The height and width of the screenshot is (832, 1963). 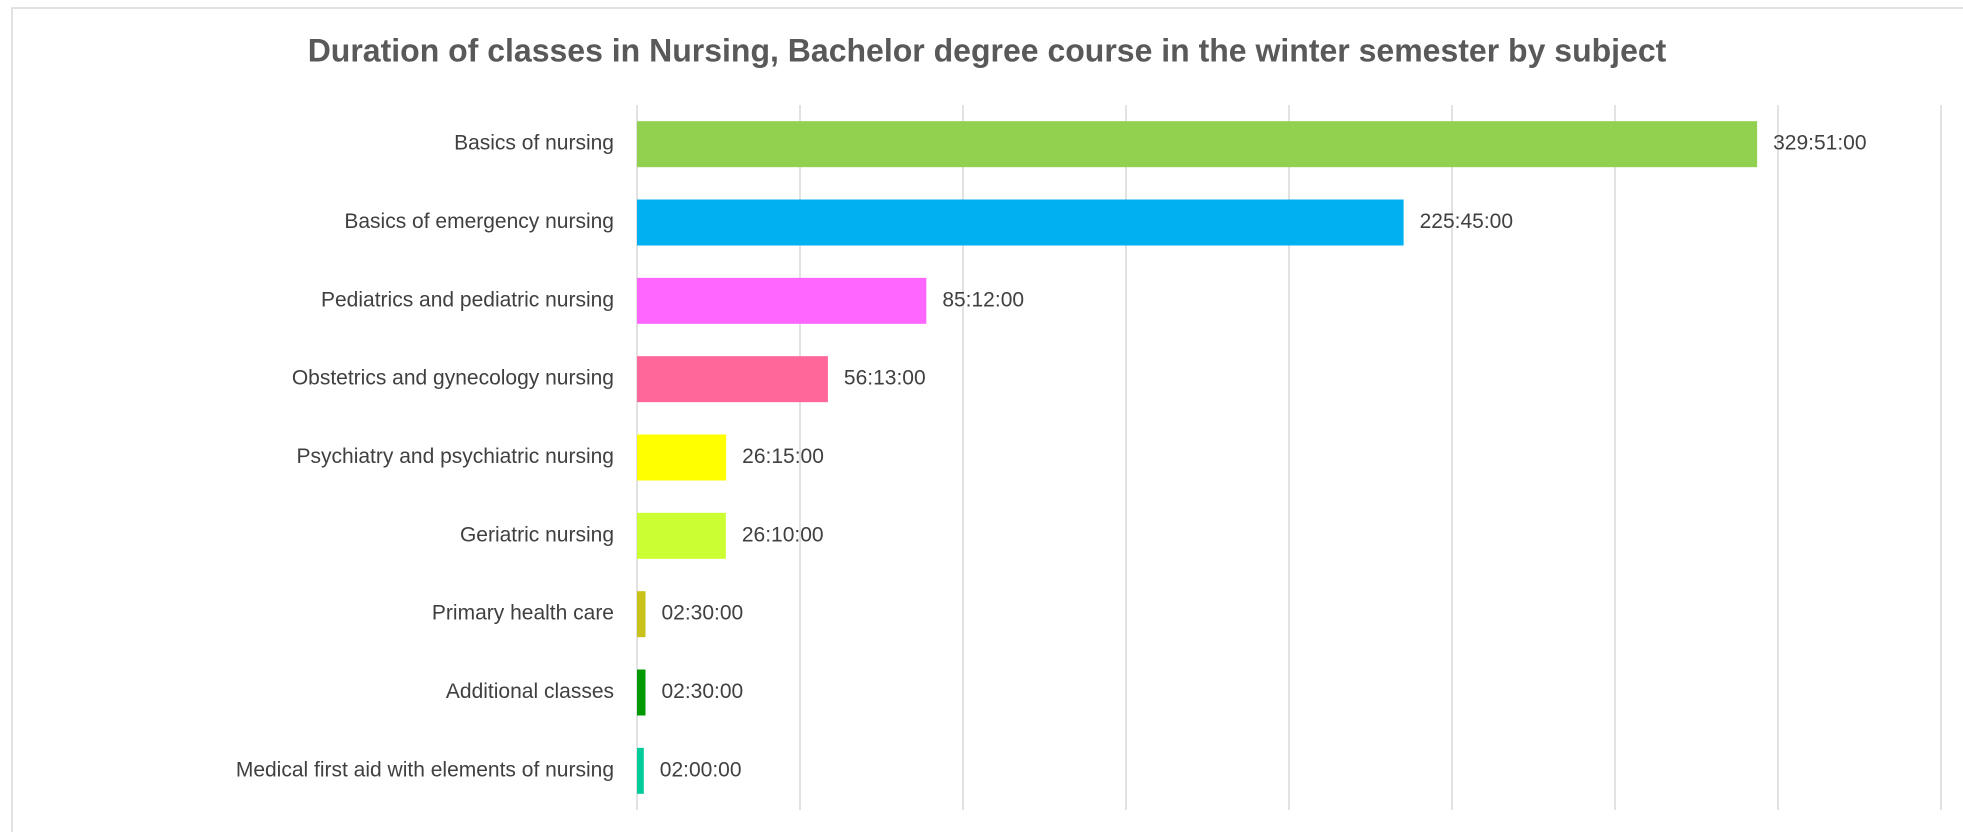 What do you see at coordinates (467, 299) in the screenshot?
I see `y-tick-label: Pediatrics and pediatric nursing` at bounding box center [467, 299].